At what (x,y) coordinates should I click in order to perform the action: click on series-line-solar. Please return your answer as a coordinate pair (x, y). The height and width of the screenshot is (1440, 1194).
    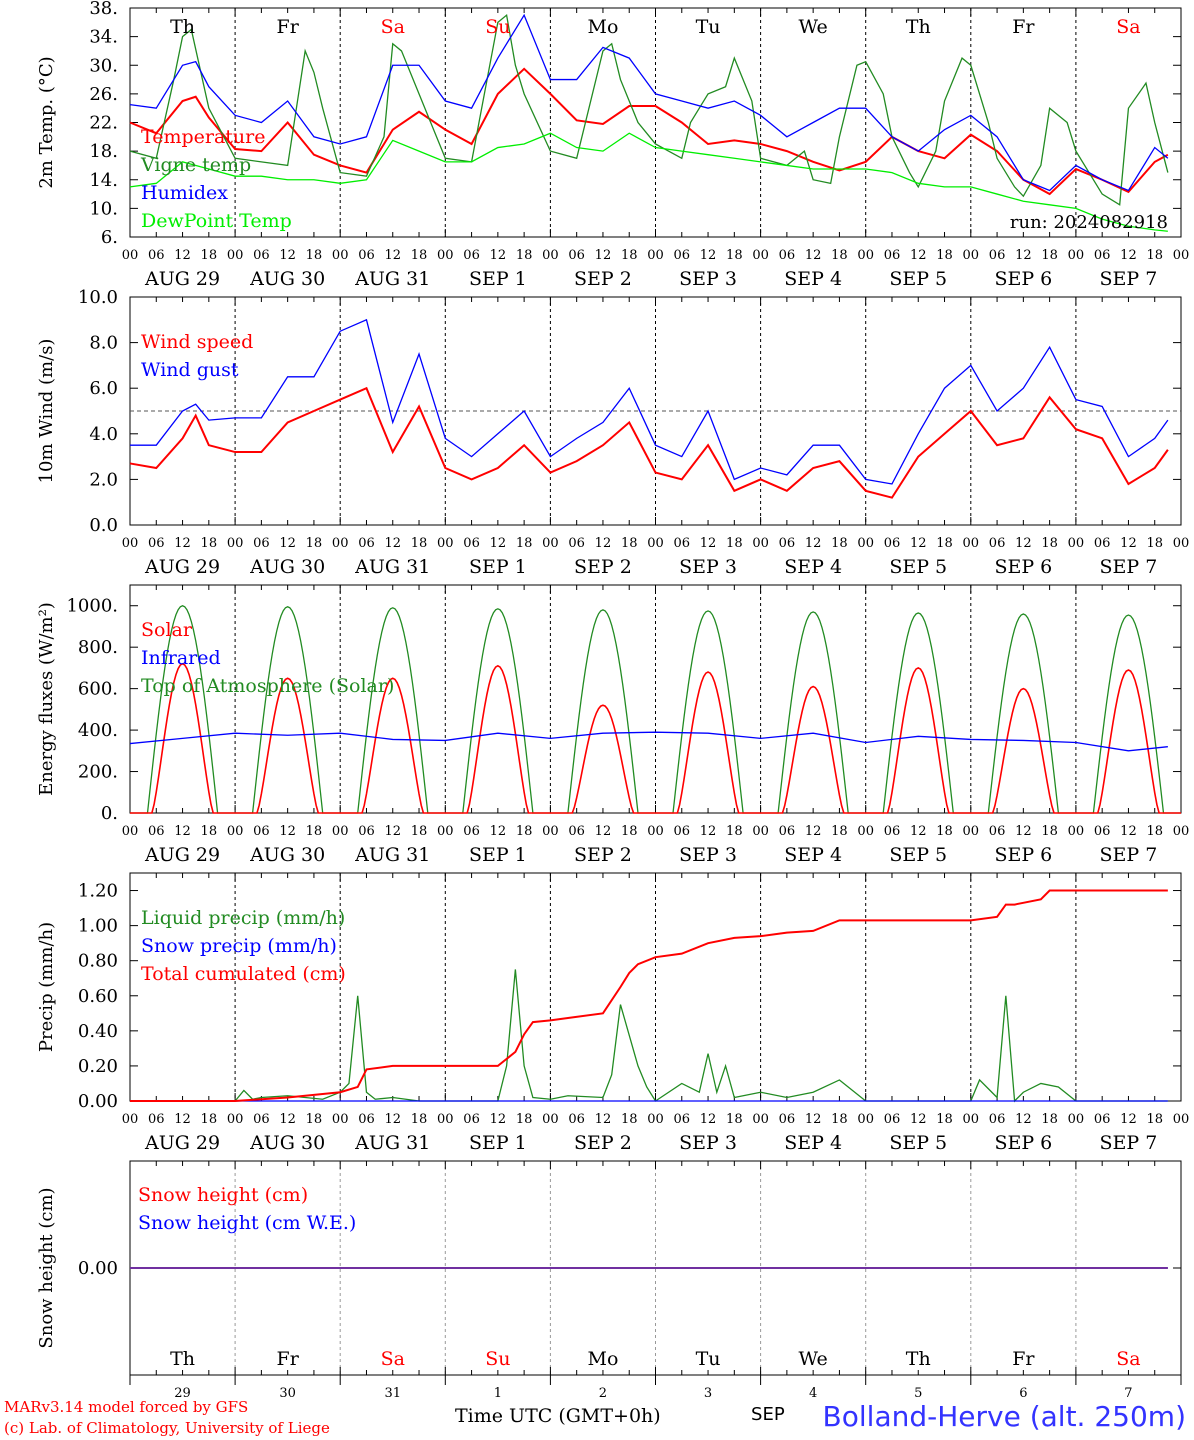
    Looking at the image, I should click on (655, 738).